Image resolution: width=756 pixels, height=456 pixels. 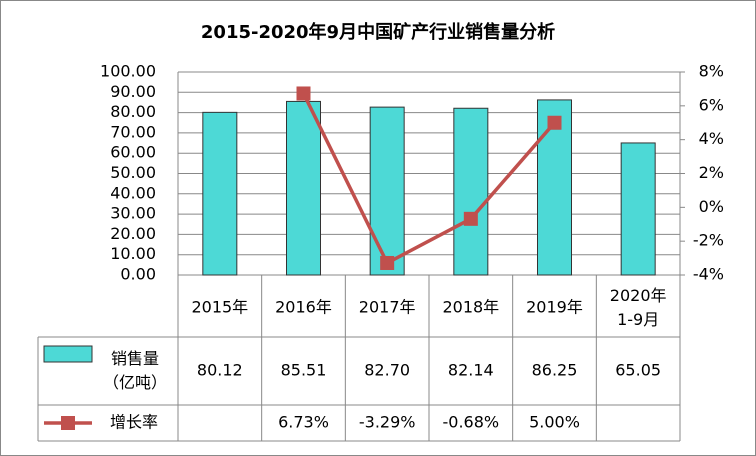 What do you see at coordinates (554, 307) in the screenshot?
I see `x-tick-label: 2019年` at bounding box center [554, 307].